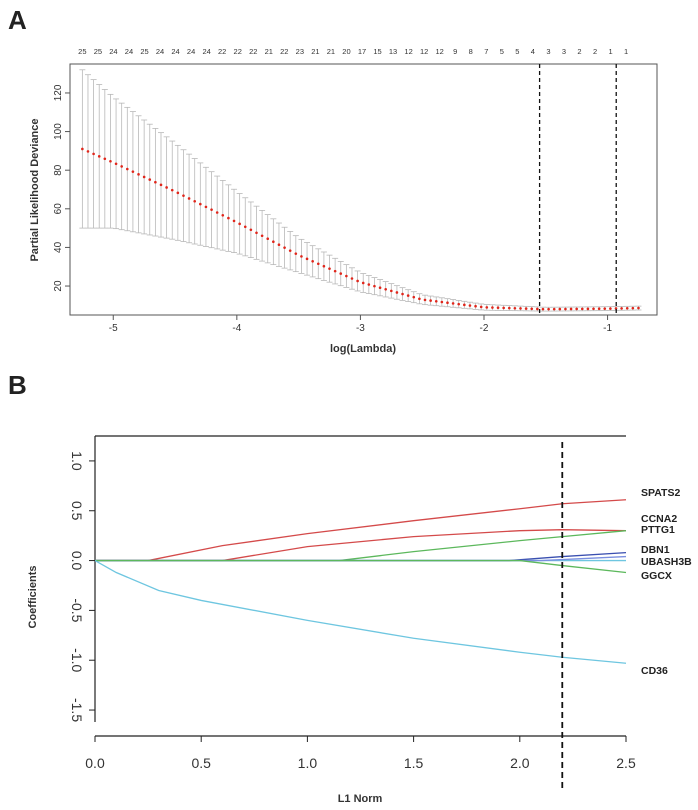 The image size is (698, 810). Describe the element at coordinates (346, 51) in the screenshot. I see `top-axis-label: 20` at that location.